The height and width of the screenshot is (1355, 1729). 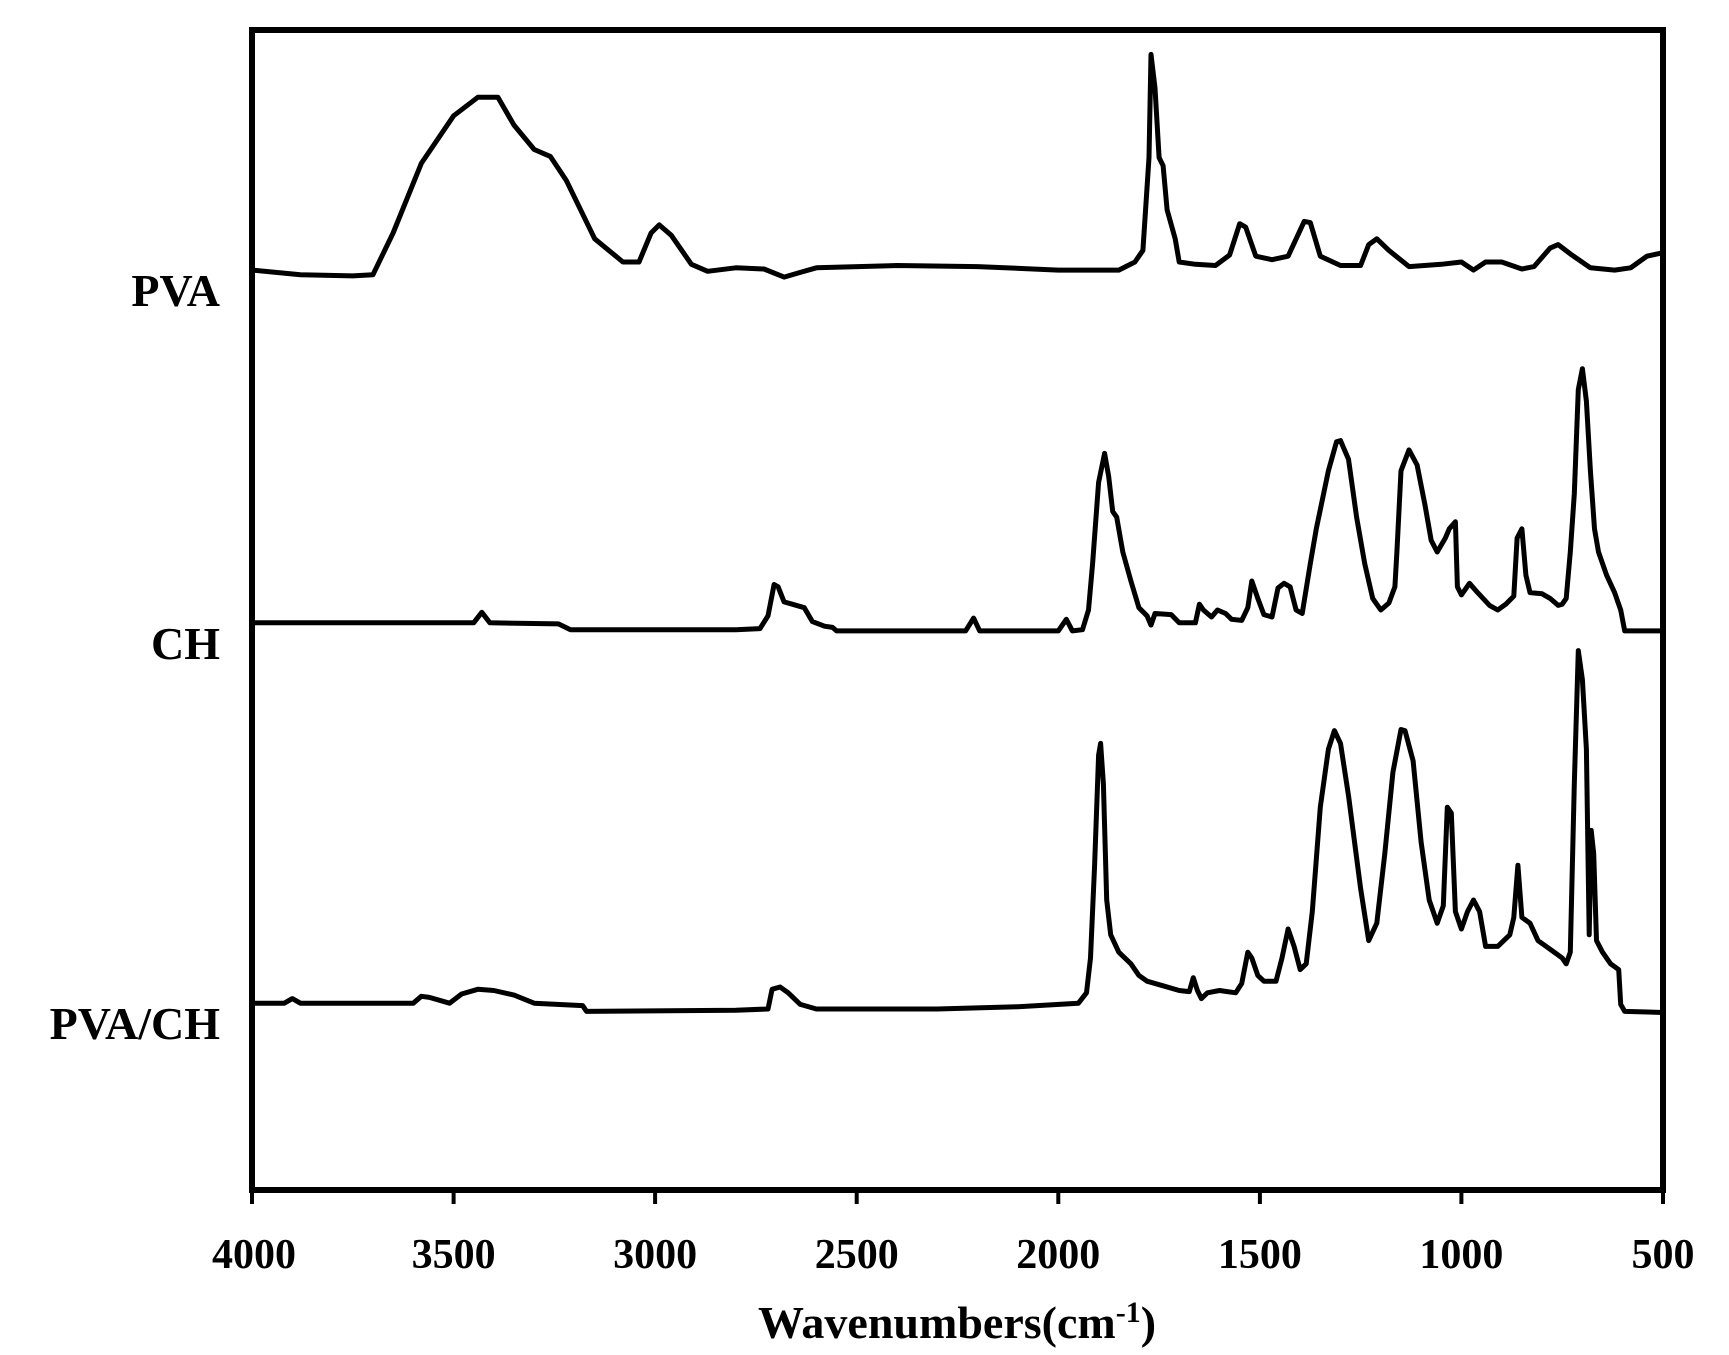 I want to click on series-label-pva: PVA, so click(x=175, y=290).